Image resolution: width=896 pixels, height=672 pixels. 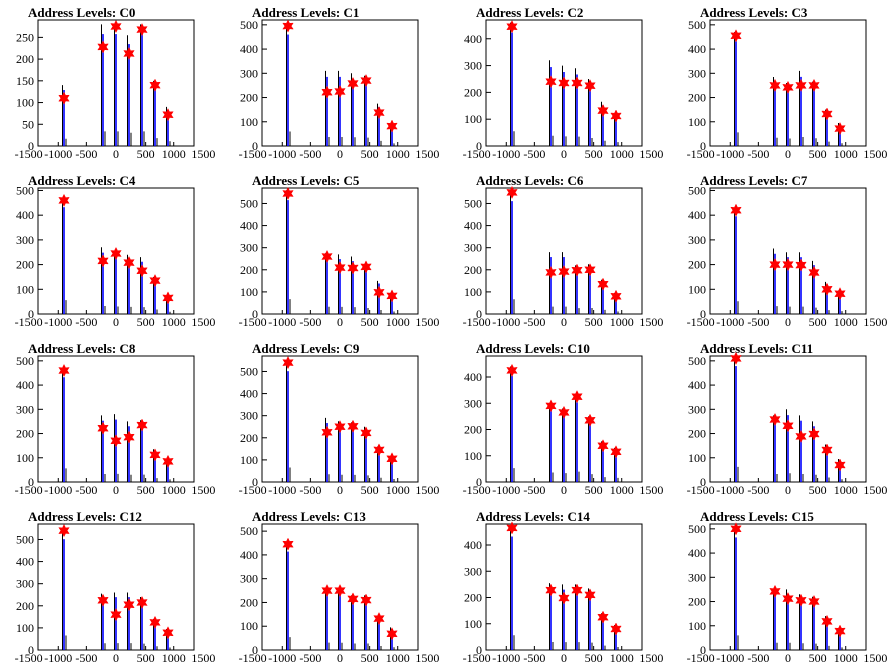 What do you see at coordinates (82, 348) in the screenshot?
I see `panel-title: Address Levels: C8` at bounding box center [82, 348].